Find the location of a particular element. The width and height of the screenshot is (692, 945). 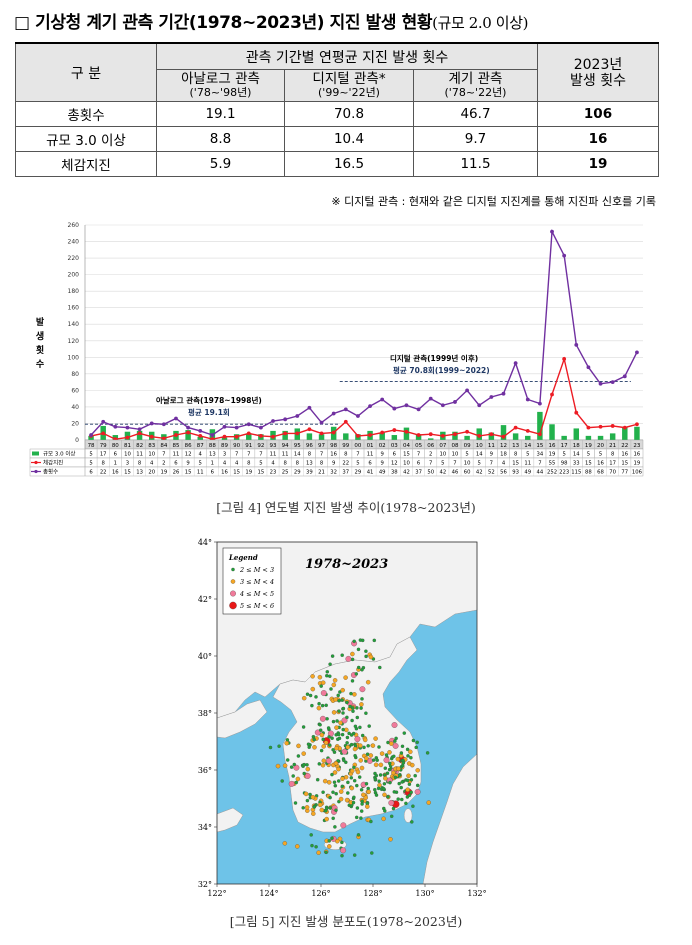

lon-label: 128° is located at coordinates (372, 893).